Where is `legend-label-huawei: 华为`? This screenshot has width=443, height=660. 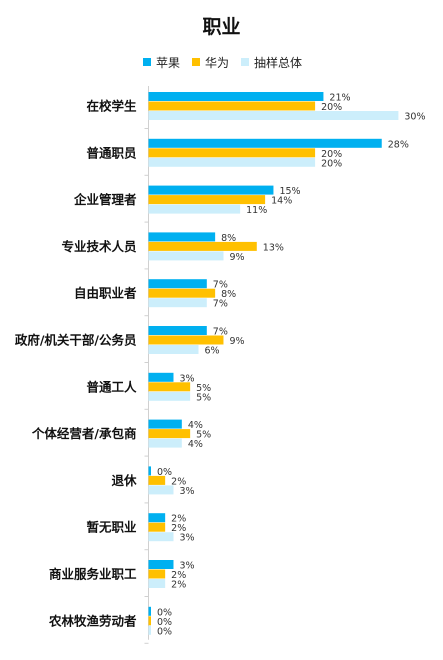
legend-label-huawei: 华为 is located at coordinates (217, 62).